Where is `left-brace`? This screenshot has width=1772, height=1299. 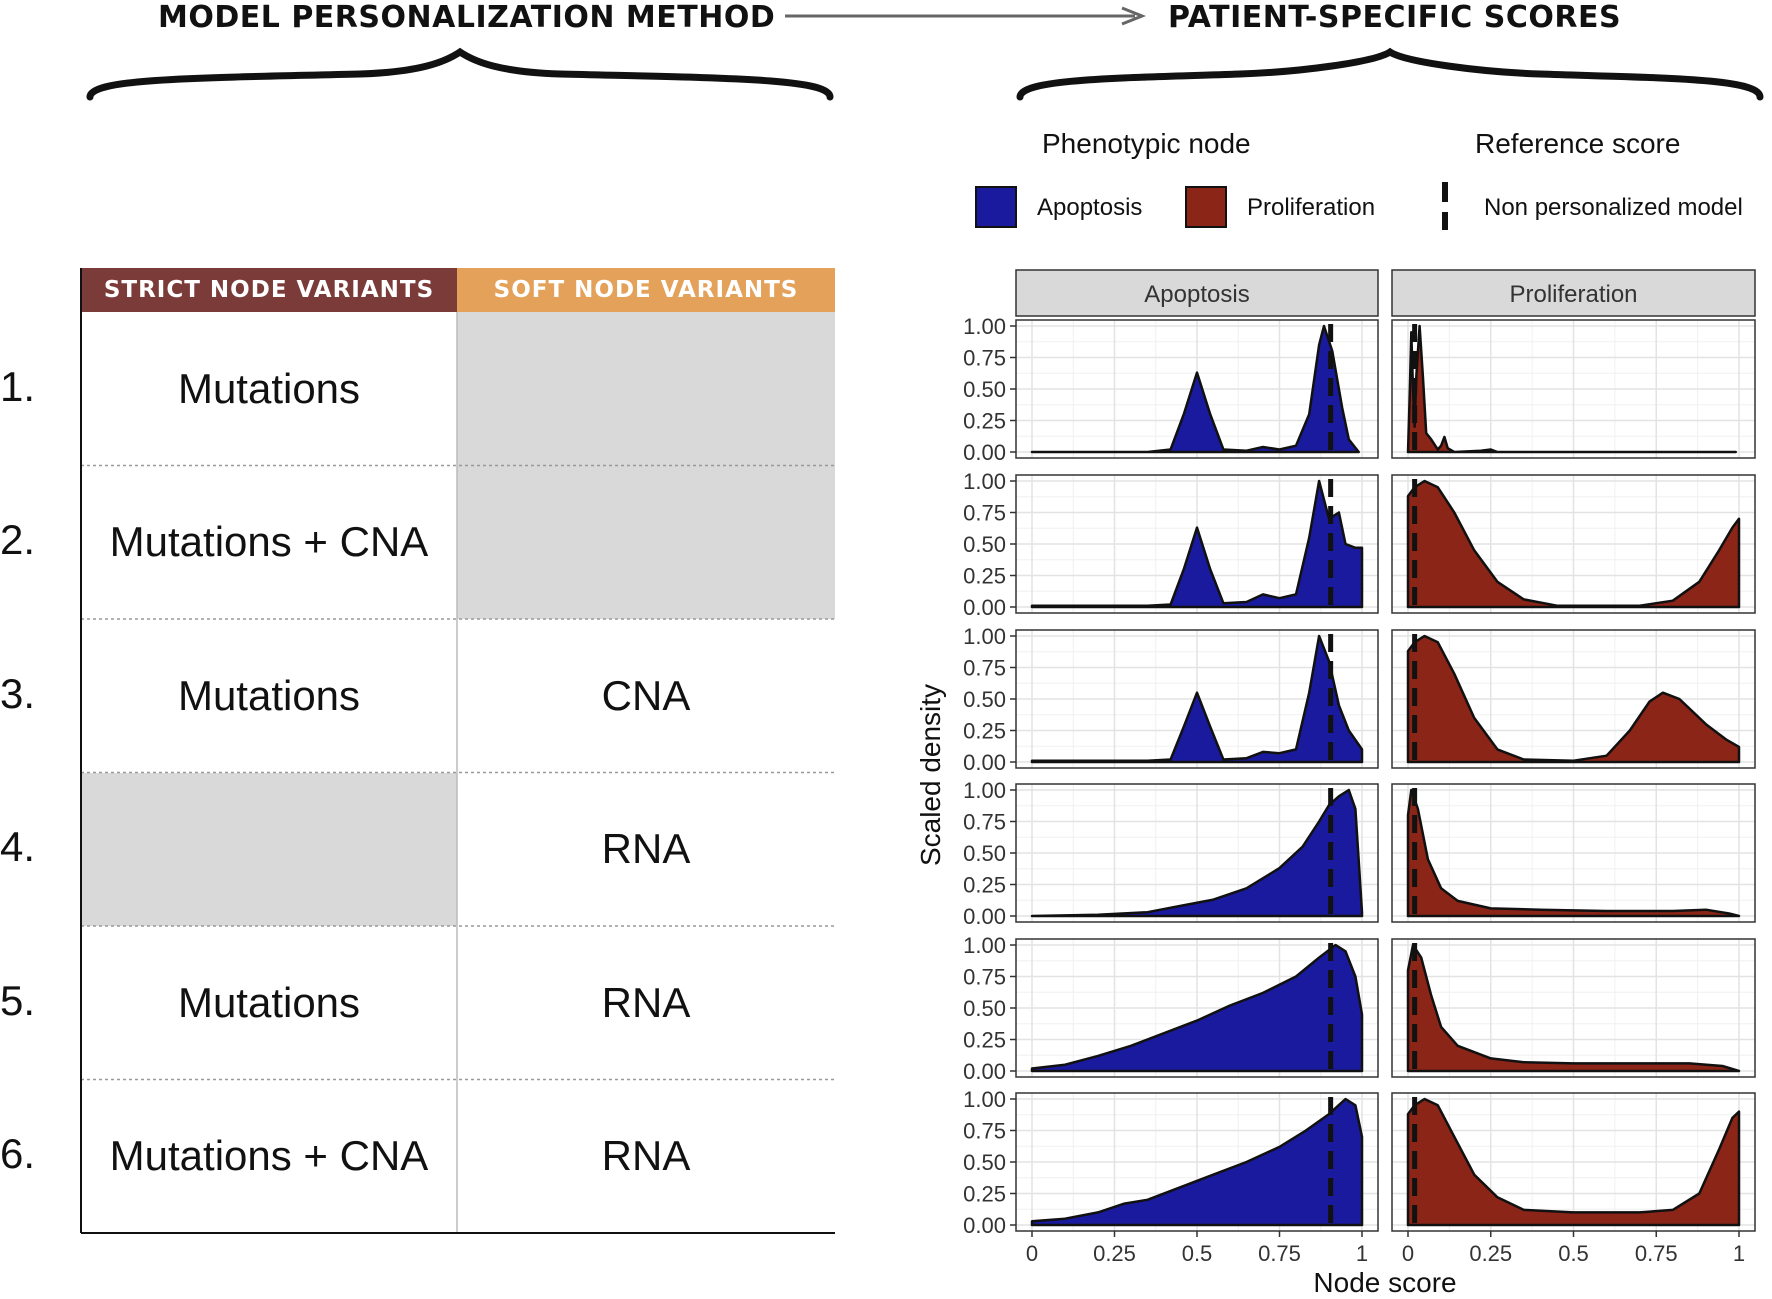
left-brace is located at coordinates (460, 74).